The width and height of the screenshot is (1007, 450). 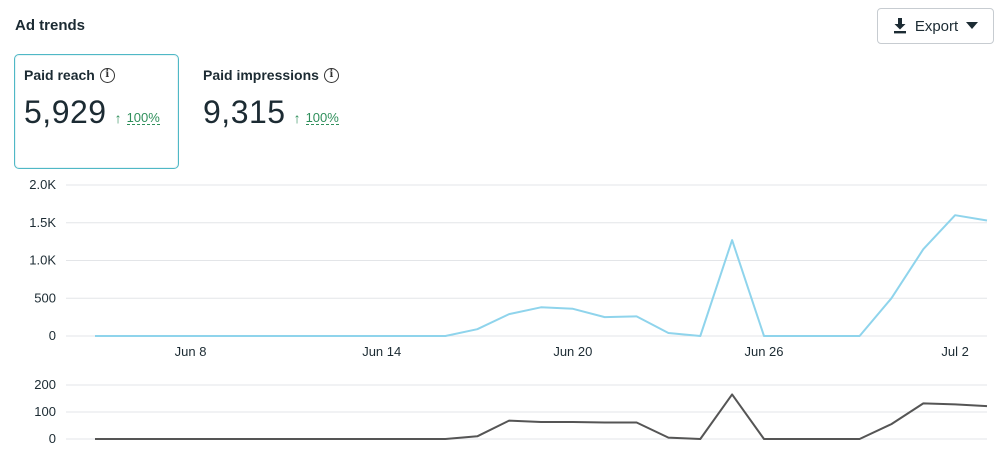 I want to click on y-tick-label: 1.5K, so click(x=42, y=222).